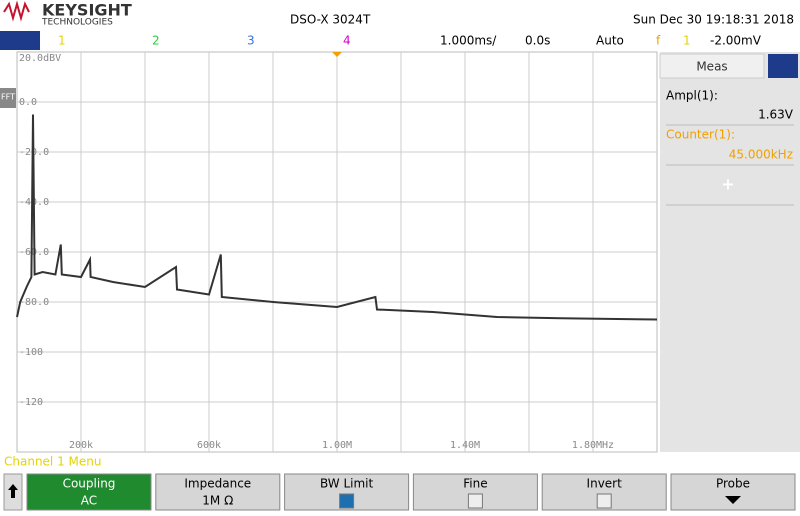 The height and width of the screenshot is (516, 800). Describe the element at coordinates (81, 445) in the screenshot. I see `x-label: 200k` at that location.